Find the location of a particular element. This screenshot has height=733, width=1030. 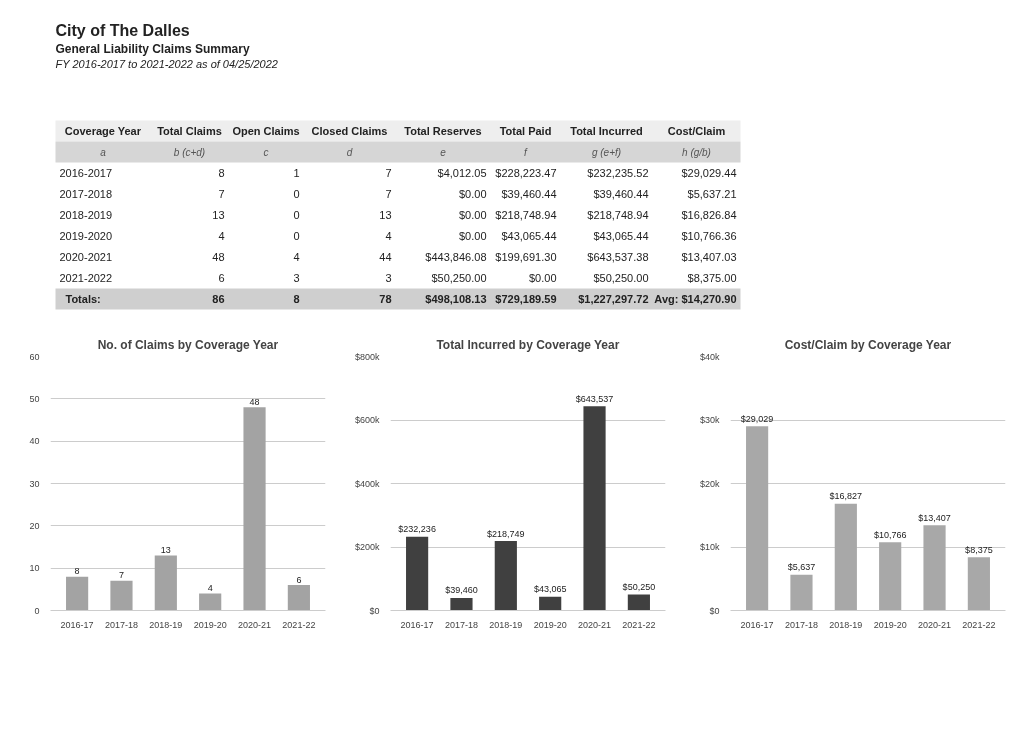

text: $13,407.03 is located at coordinates (709, 257).